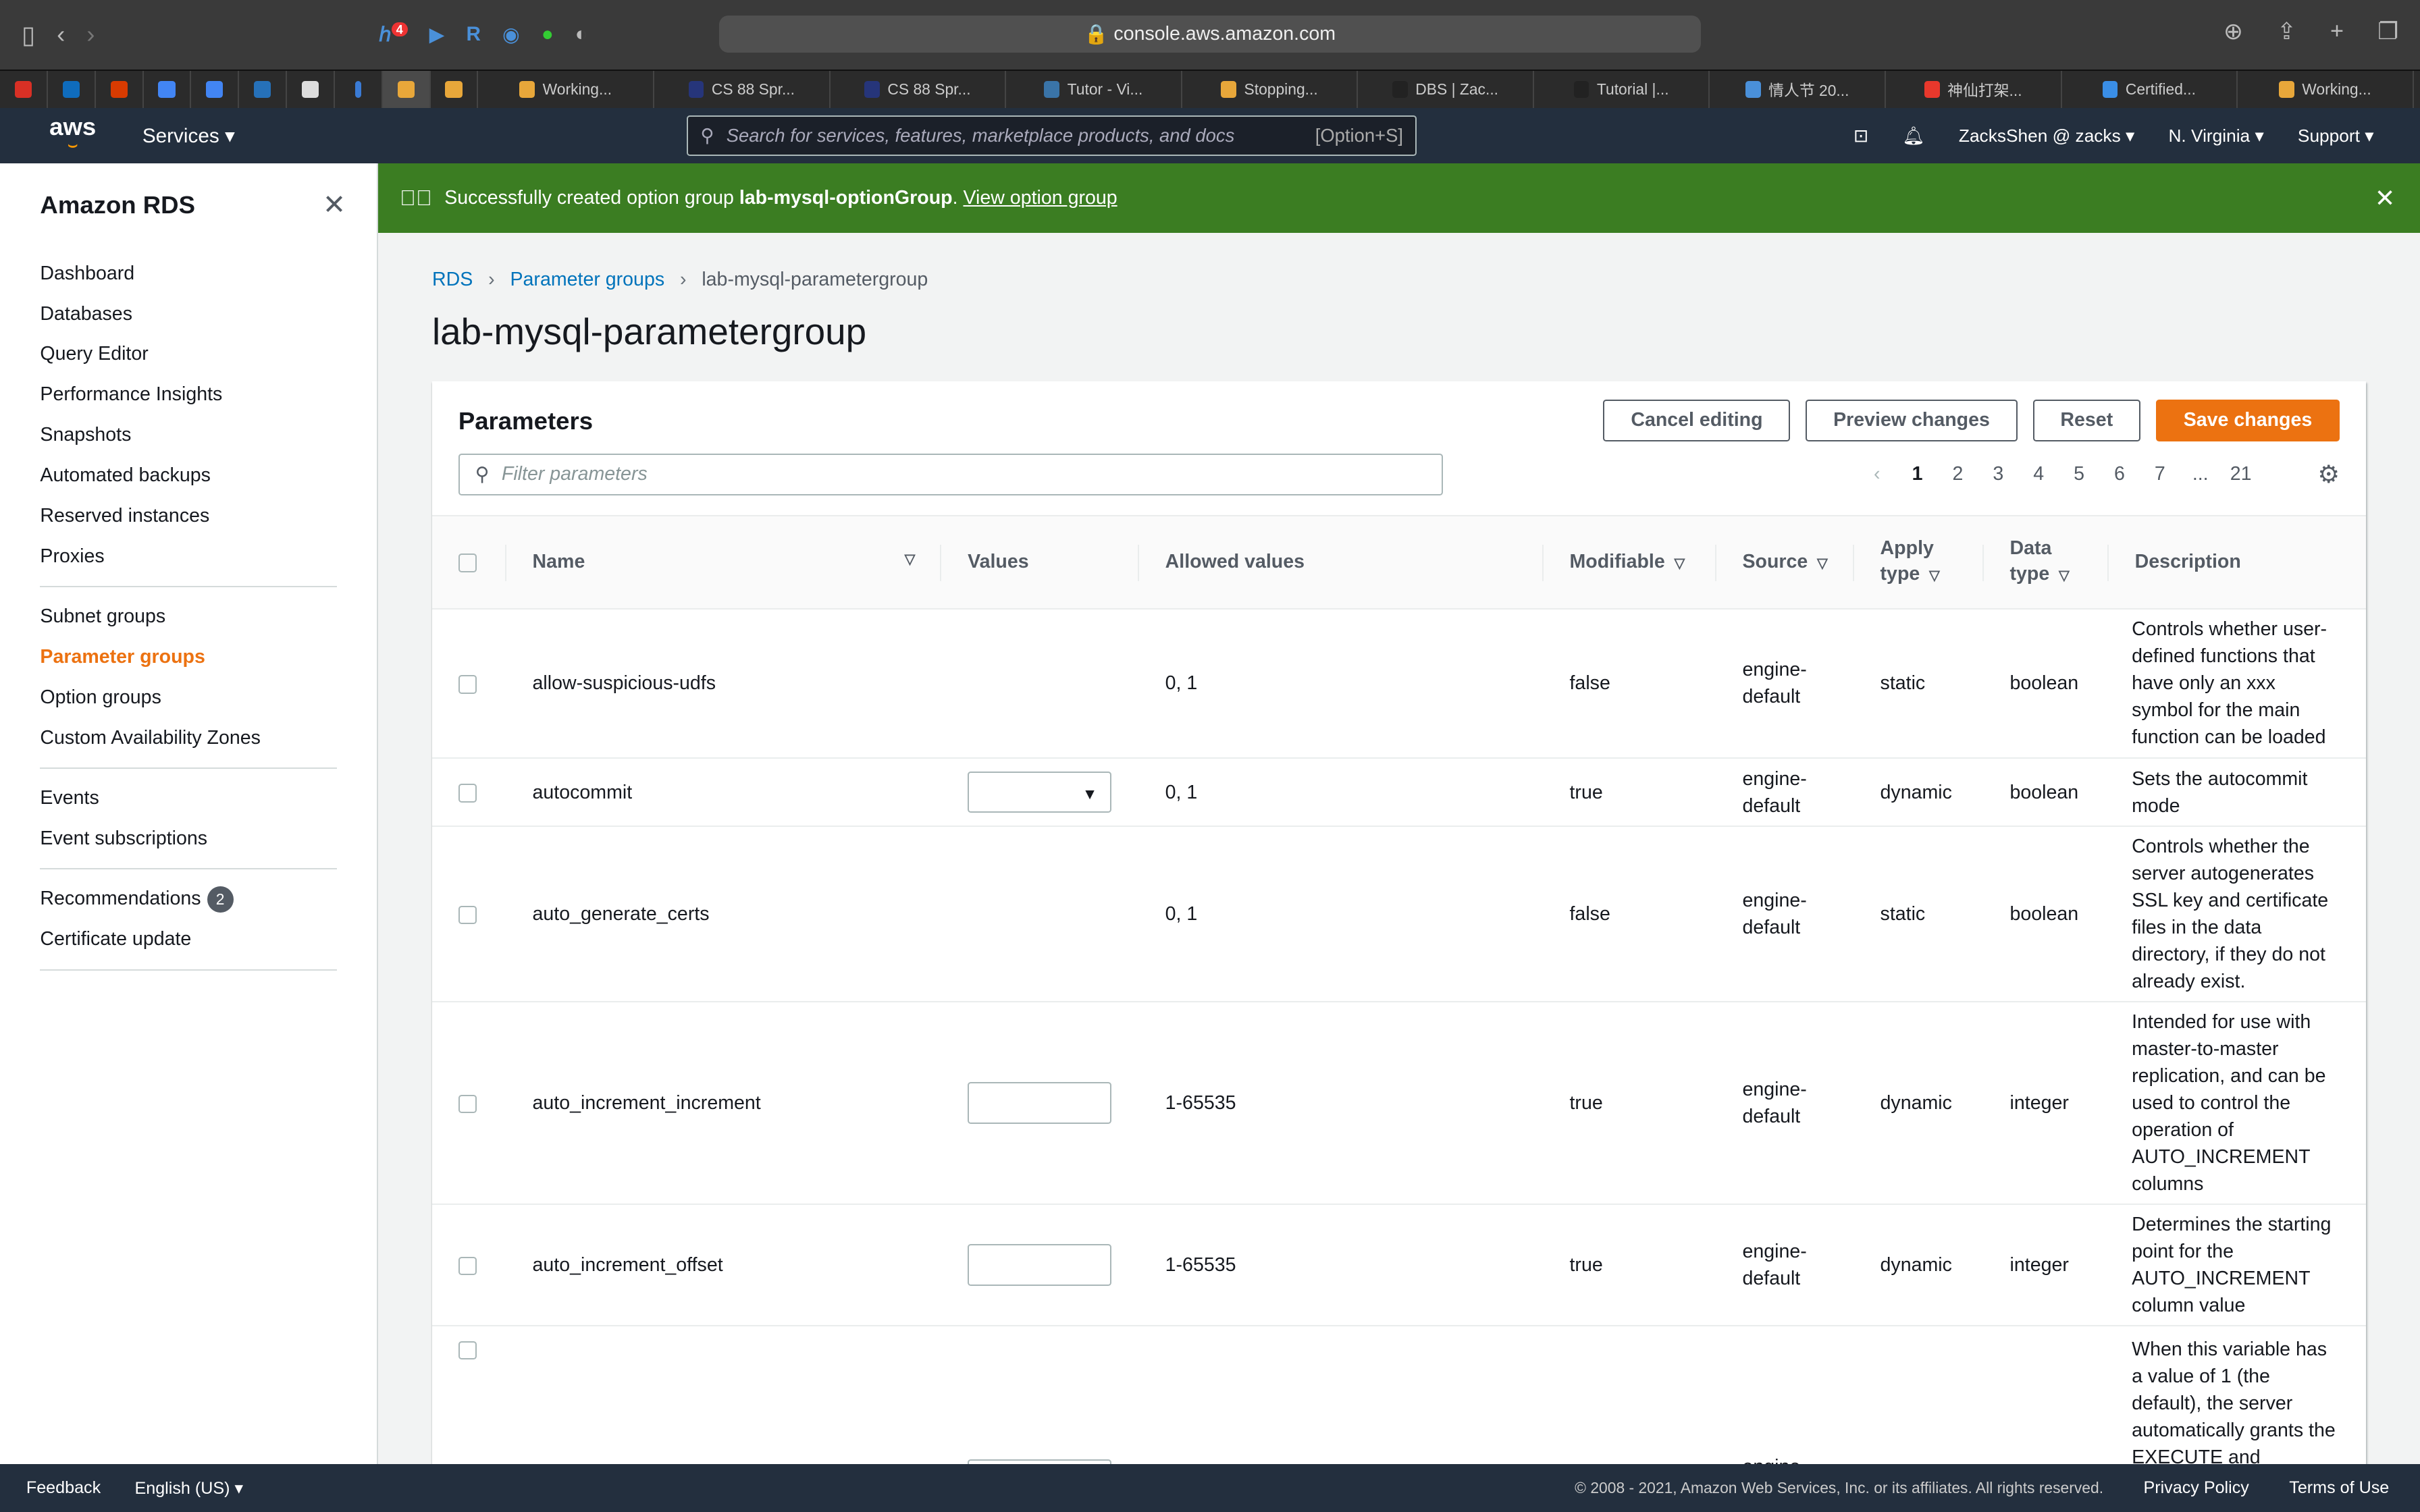  I want to click on column-header-source: Source ▽, so click(1785, 562).